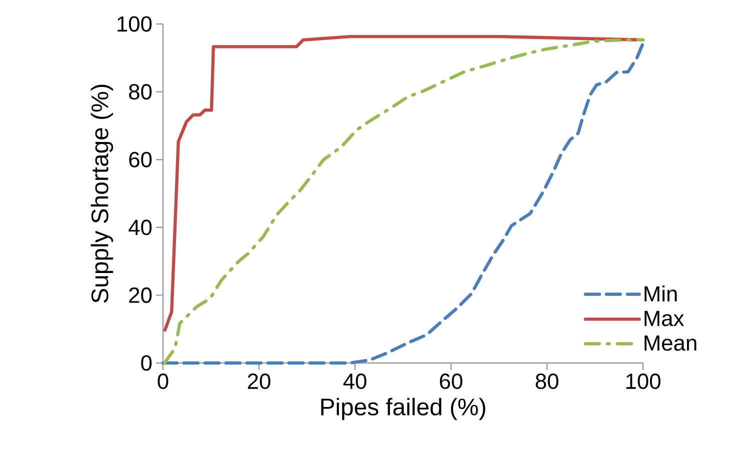  What do you see at coordinates (259, 382) in the screenshot?
I see `x-tick-label: 20` at bounding box center [259, 382].